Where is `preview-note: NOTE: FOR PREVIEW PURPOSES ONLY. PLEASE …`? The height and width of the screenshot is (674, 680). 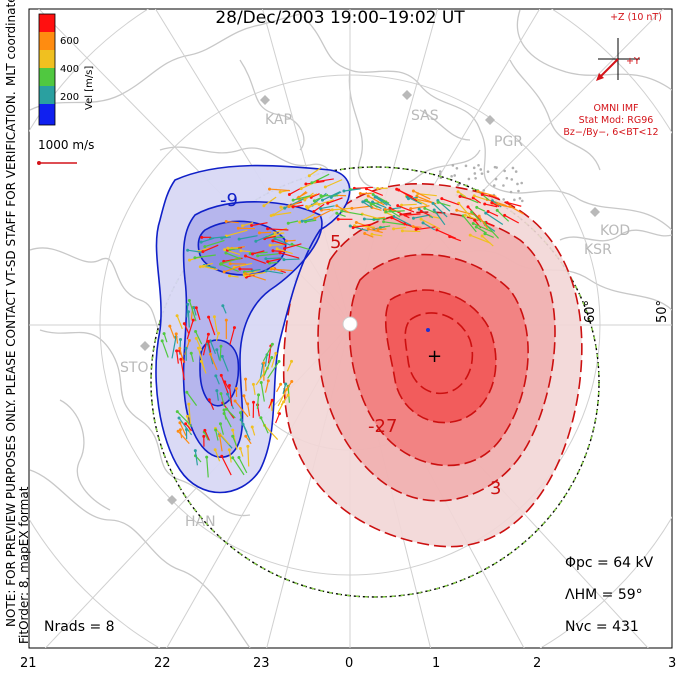
preview-note: NOTE: FOR PREVIEW PURPOSES ONLY. PLEASE … is located at coordinates (11, 359).